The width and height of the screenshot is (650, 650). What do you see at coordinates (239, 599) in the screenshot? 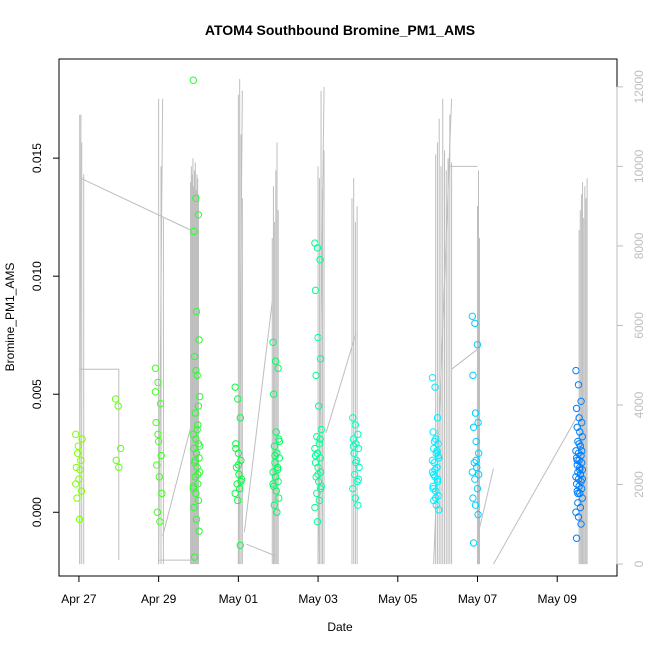
I see `x-tick-label: May 01` at bounding box center [239, 599].